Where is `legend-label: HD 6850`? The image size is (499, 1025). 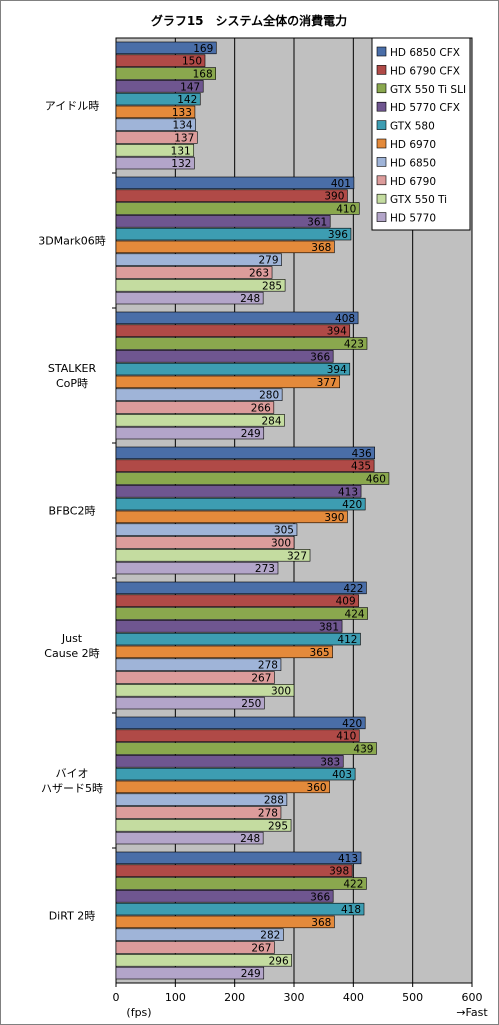 legend-label: HD 6850 is located at coordinates (413, 163).